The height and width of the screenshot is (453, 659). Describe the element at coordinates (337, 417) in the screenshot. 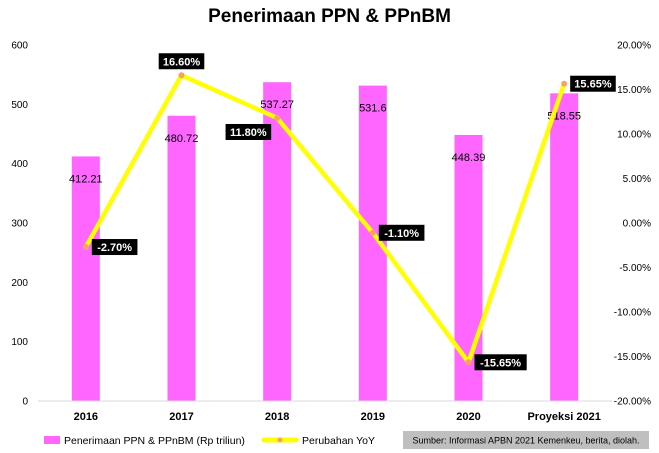

I see `x-axis: 2016 2017 2018 2019 2020 Proyeksi 2021` at that location.